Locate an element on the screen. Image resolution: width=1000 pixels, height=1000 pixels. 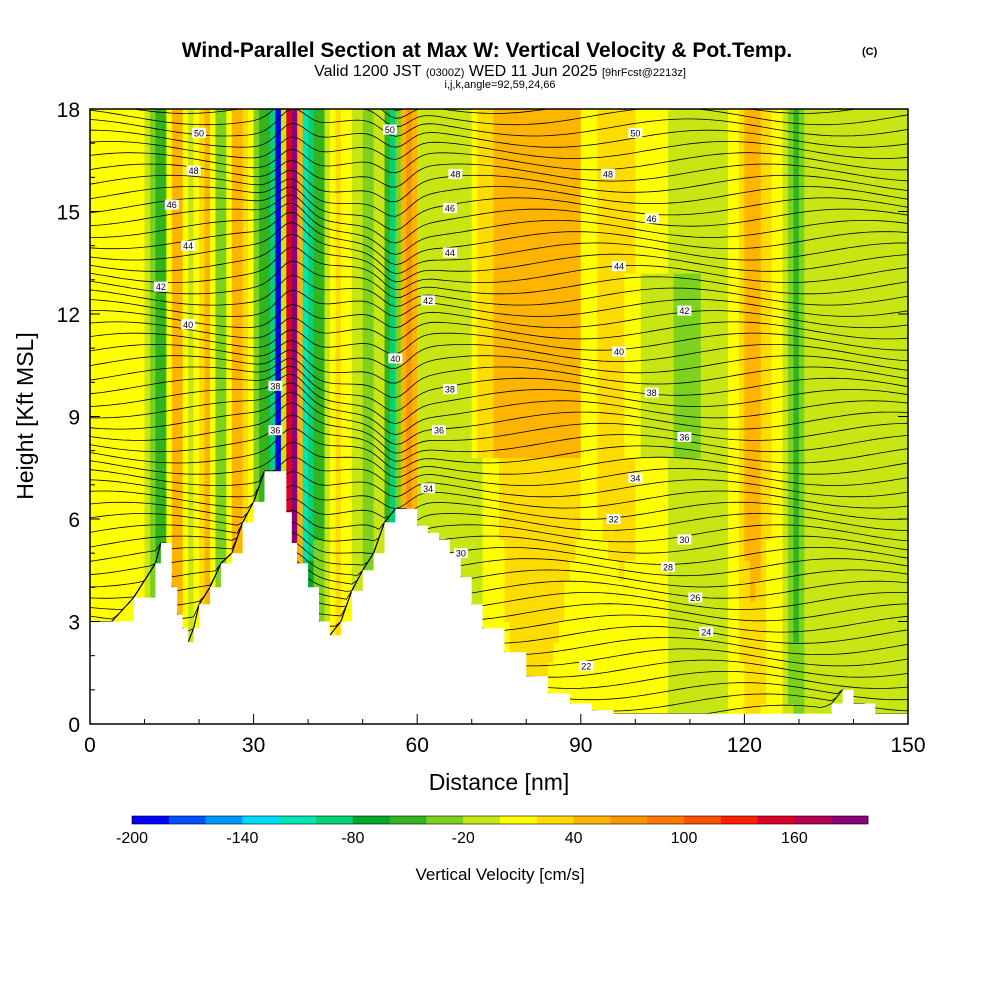
contour-label: 40 is located at coordinates (619, 352).